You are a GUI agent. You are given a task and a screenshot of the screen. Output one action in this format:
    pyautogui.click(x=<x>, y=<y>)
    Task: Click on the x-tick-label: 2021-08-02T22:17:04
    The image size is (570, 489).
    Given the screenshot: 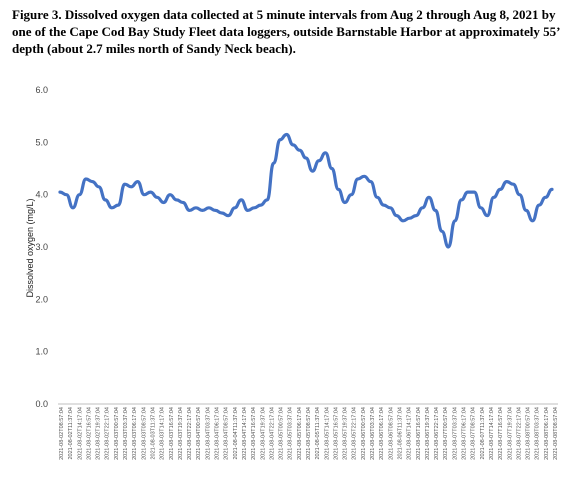 What is the action you would take?
    pyautogui.click(x=108, y=433)
    